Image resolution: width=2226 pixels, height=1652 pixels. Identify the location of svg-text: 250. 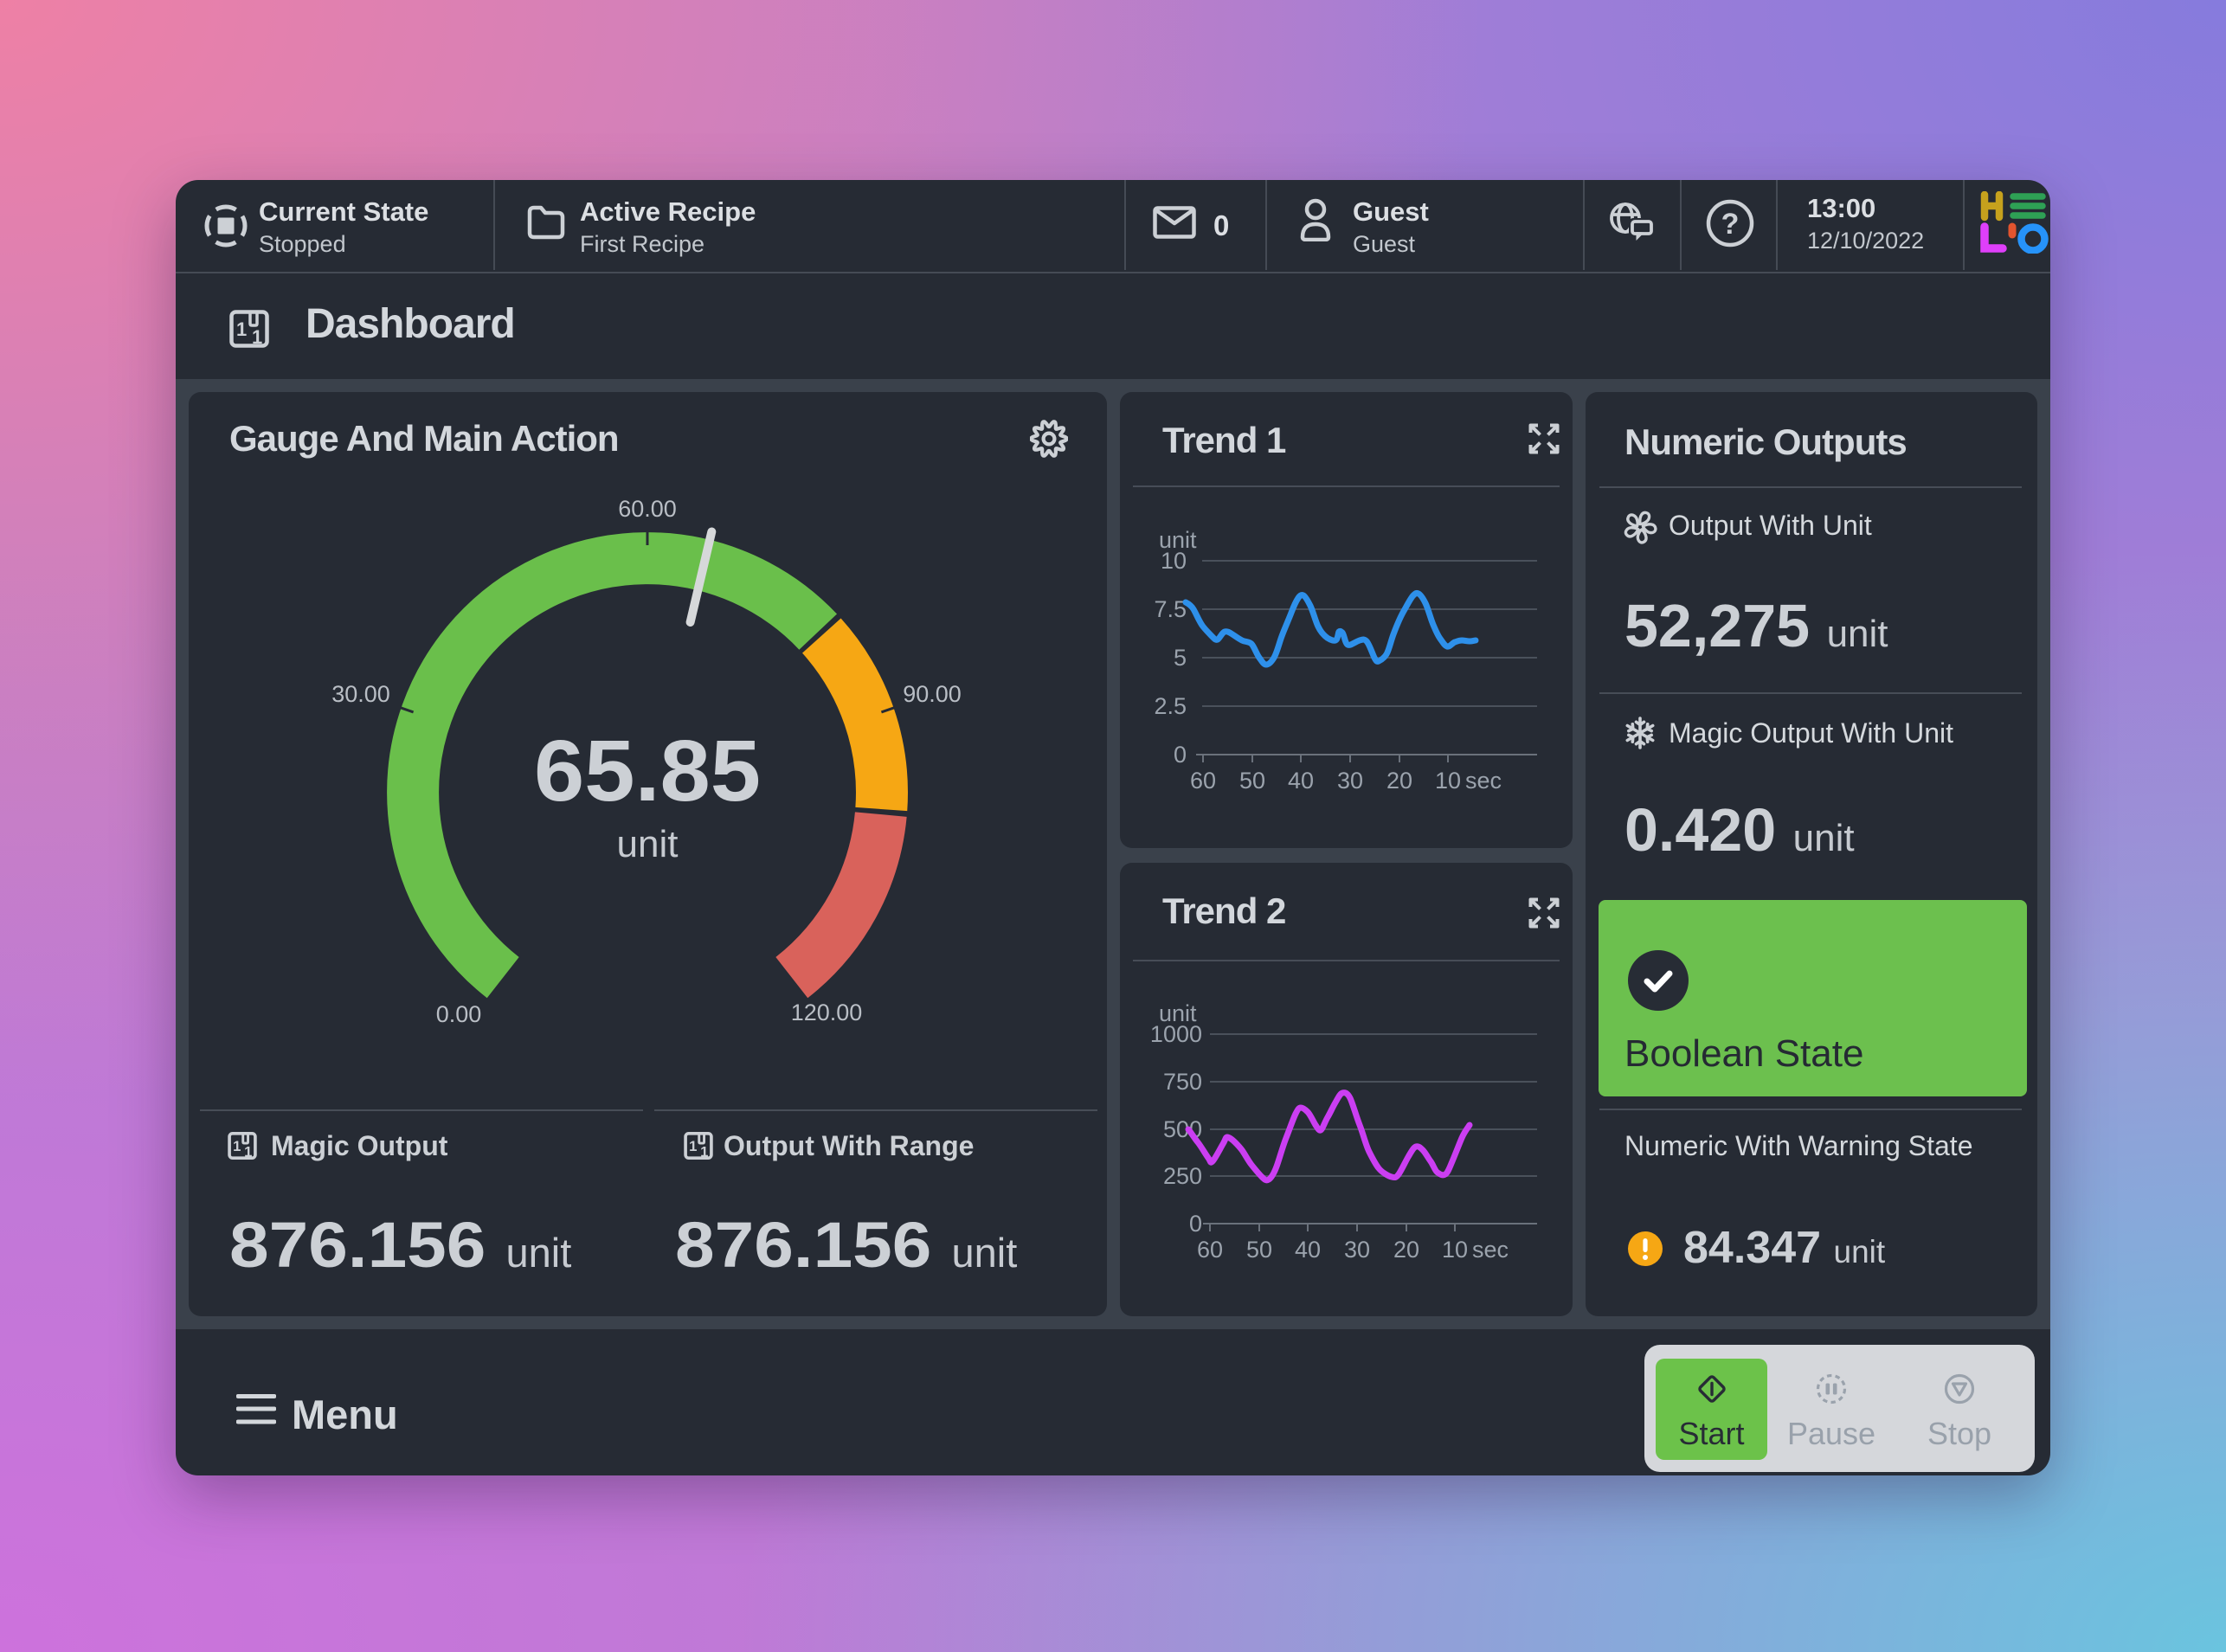
(1182, 1176).